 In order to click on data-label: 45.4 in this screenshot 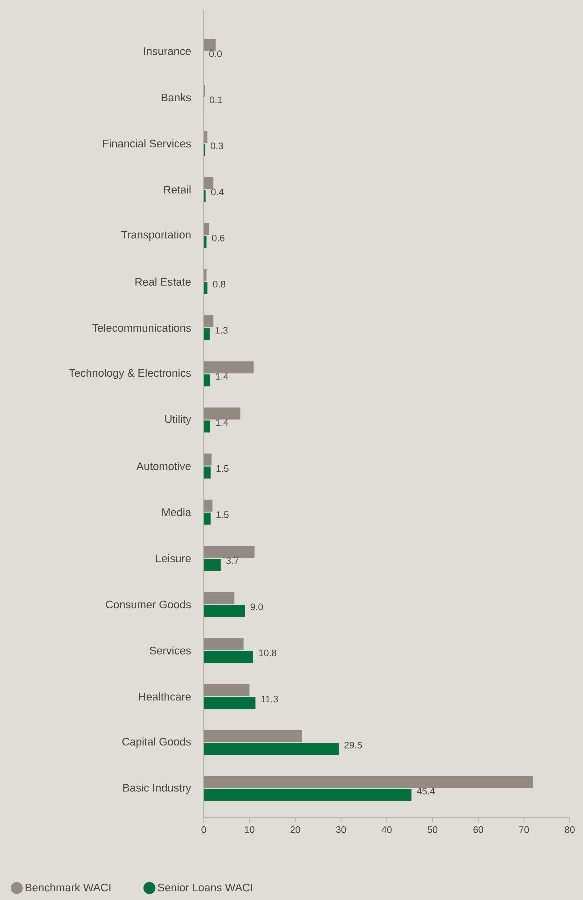, I will do `click(426, 791)`.